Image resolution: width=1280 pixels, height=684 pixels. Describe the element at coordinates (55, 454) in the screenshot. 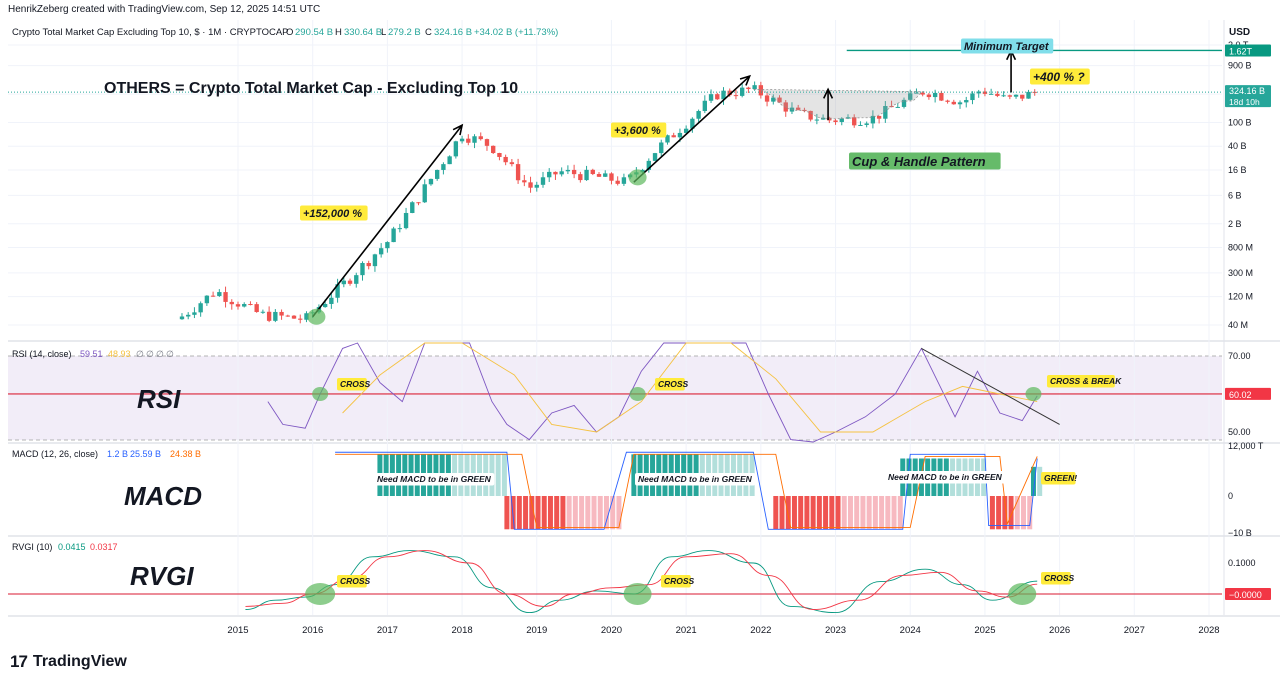

I see `macd-legend-name: MACD (12, 26, close)` at that location.